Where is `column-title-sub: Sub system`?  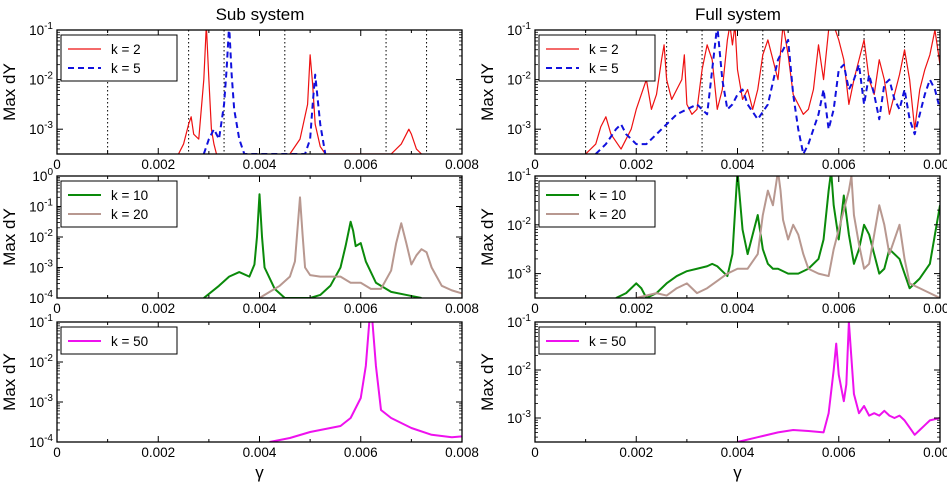 column-title-sub: Sub system is located at coordinates (260, 14).